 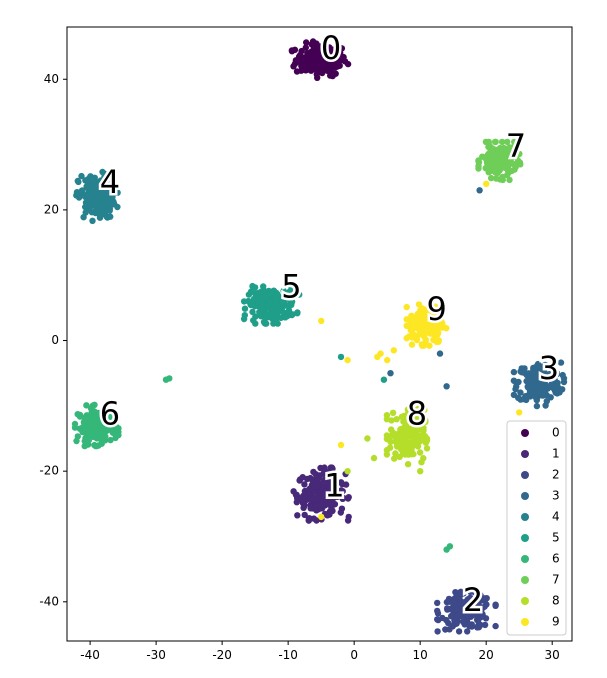 What do you see at coordinates (49, 601) in the screenshot?
I see `y-tick-label: -40` at bounding box center [49, 601].